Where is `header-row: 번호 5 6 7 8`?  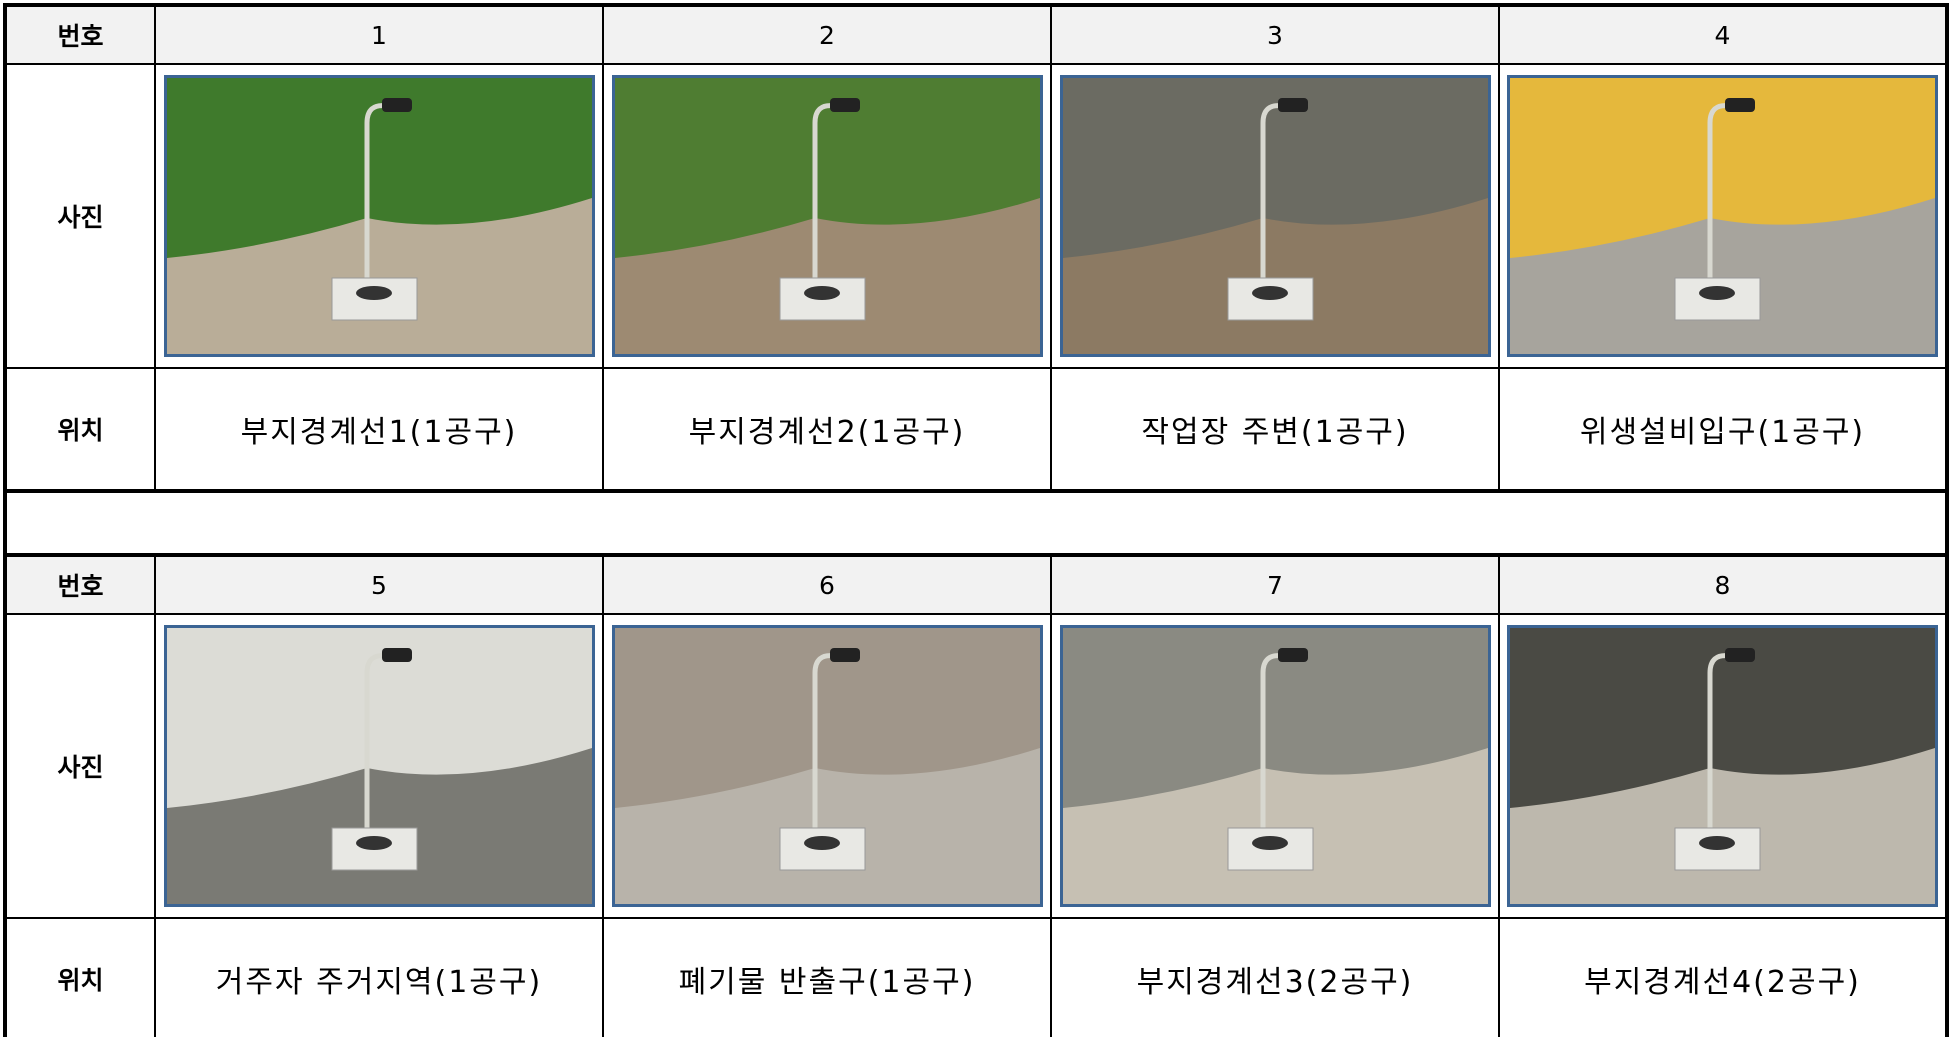 header-row: 번호 5 6 7 8 is located at coordinates (976, 584).